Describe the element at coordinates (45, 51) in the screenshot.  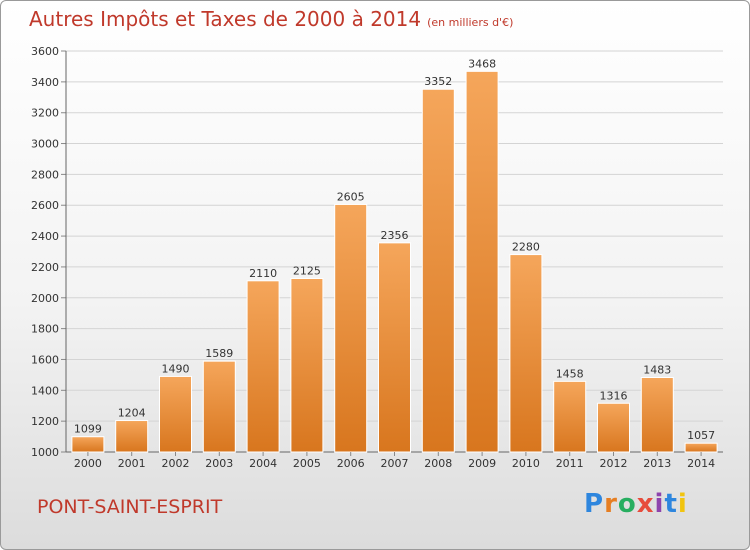
I see `y-tick-label: 3600` at that location.